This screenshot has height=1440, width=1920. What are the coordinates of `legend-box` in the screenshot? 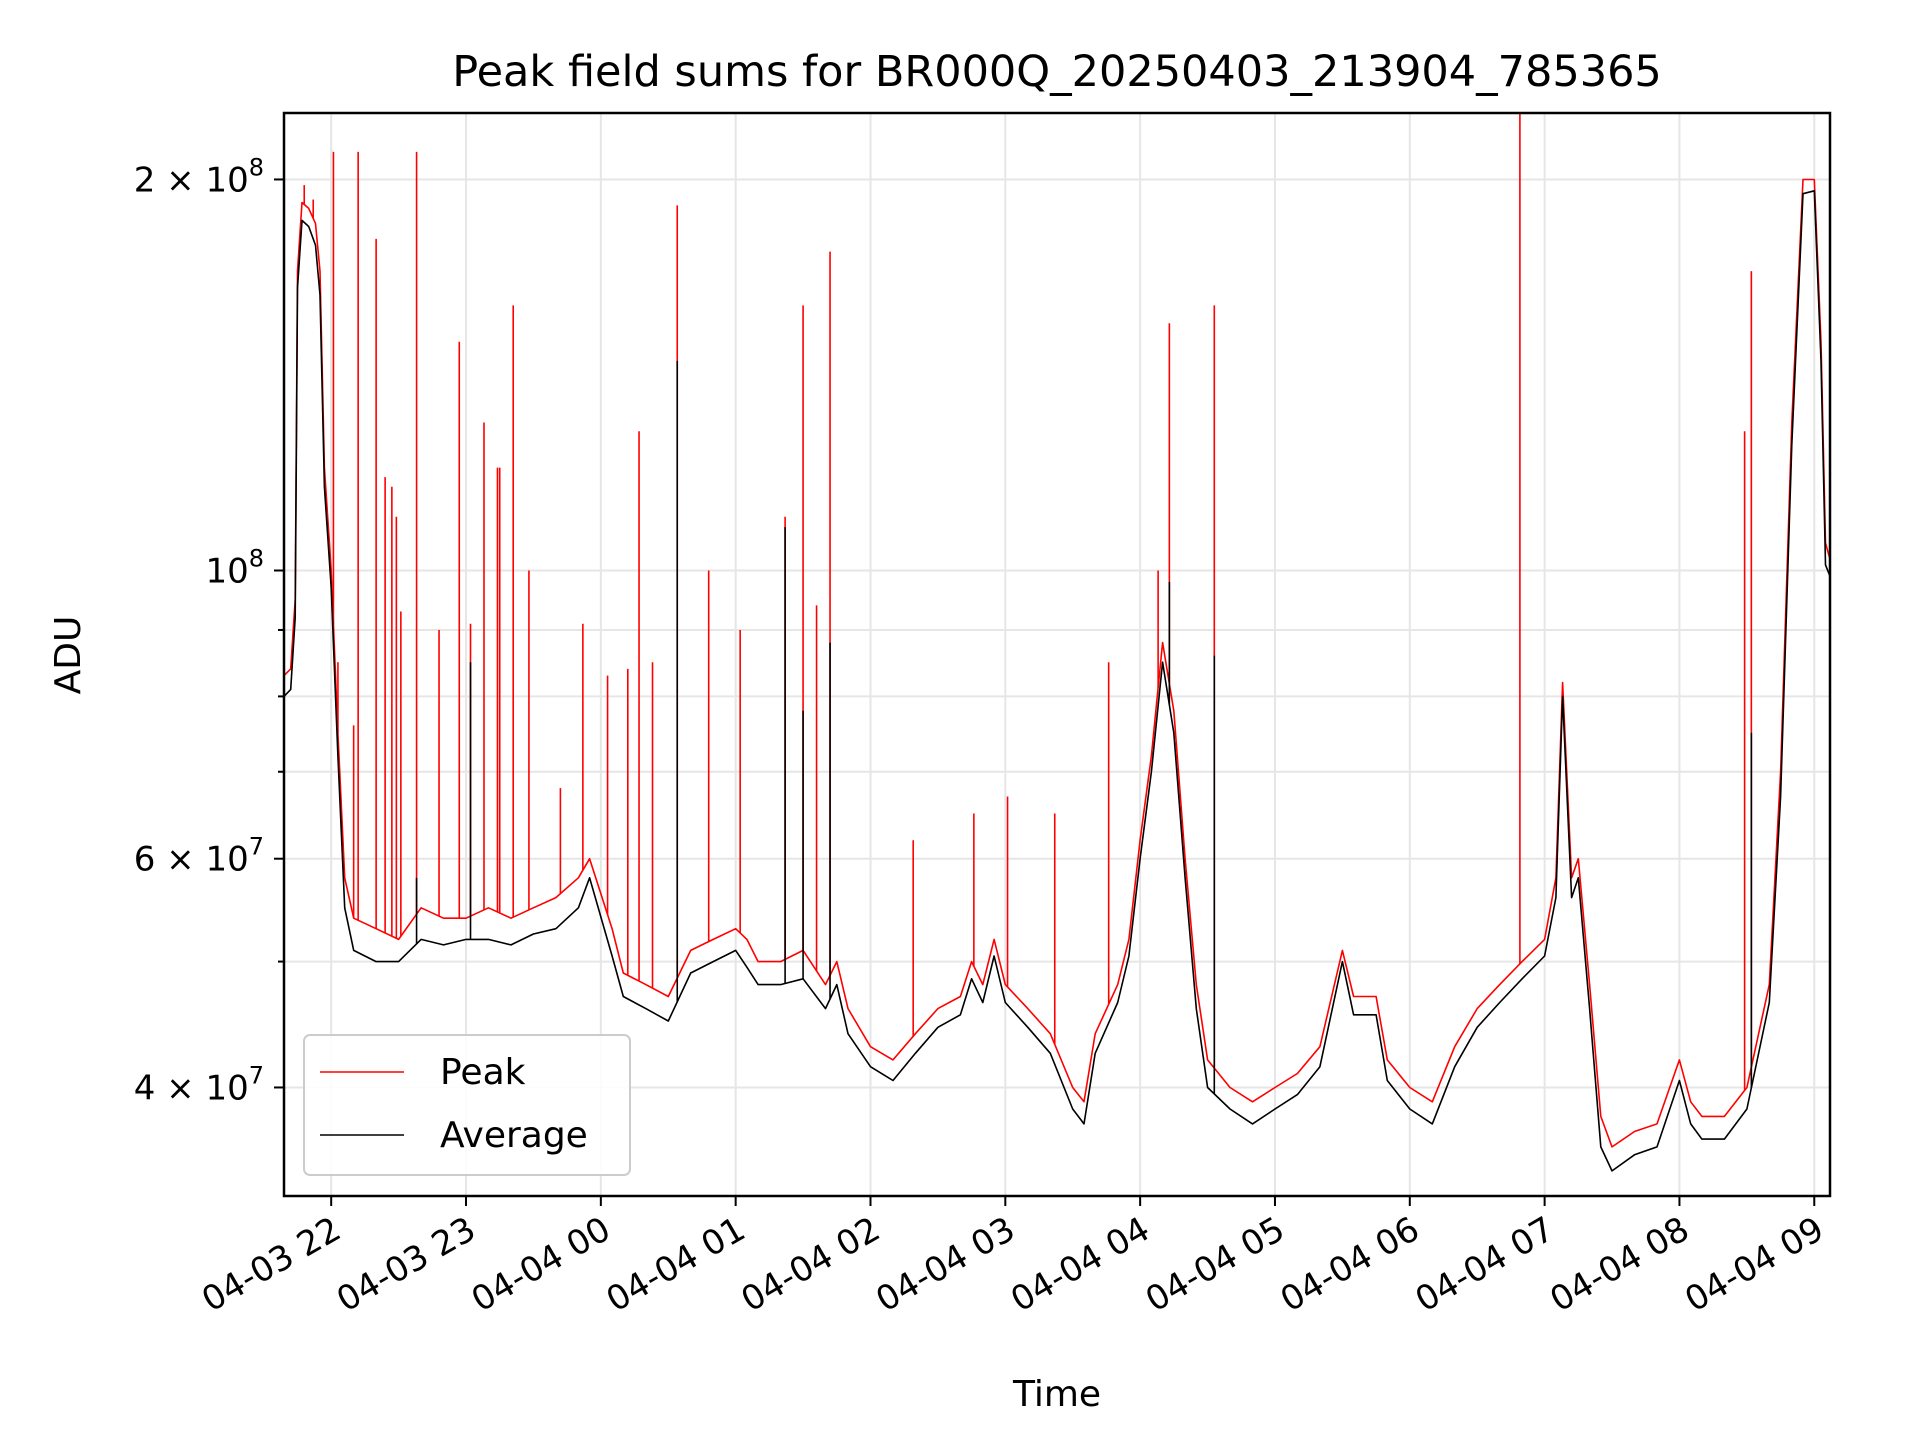 It's located at (467, 1105).